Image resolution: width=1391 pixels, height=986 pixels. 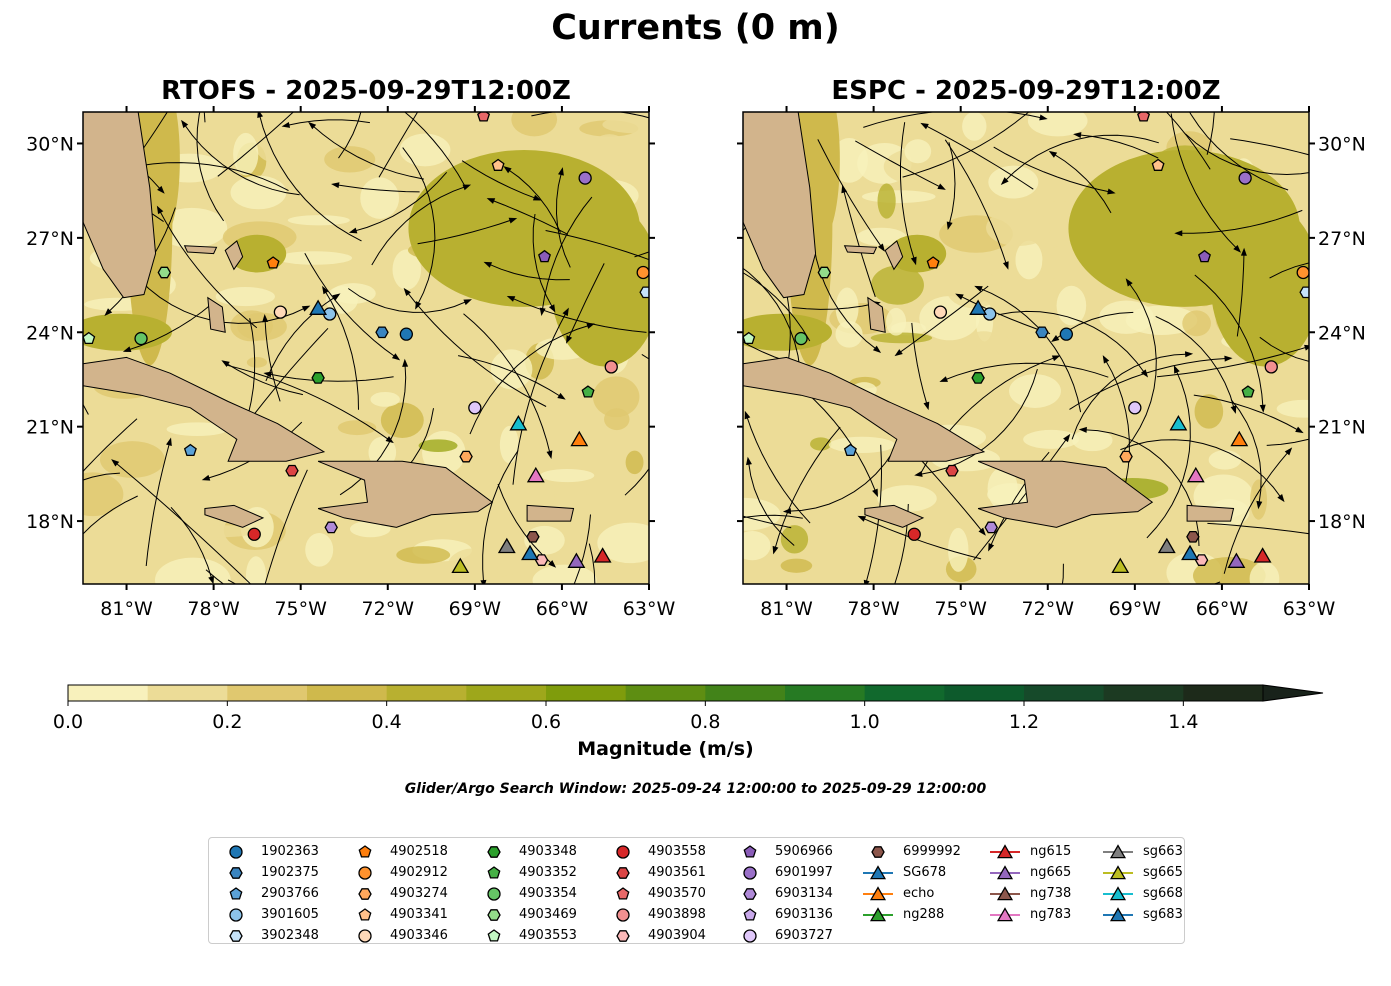 What do you see at coordinates (526, 893) in the screenshot?
I see `legend-item: 4903354` at bounding box center [526, 893].